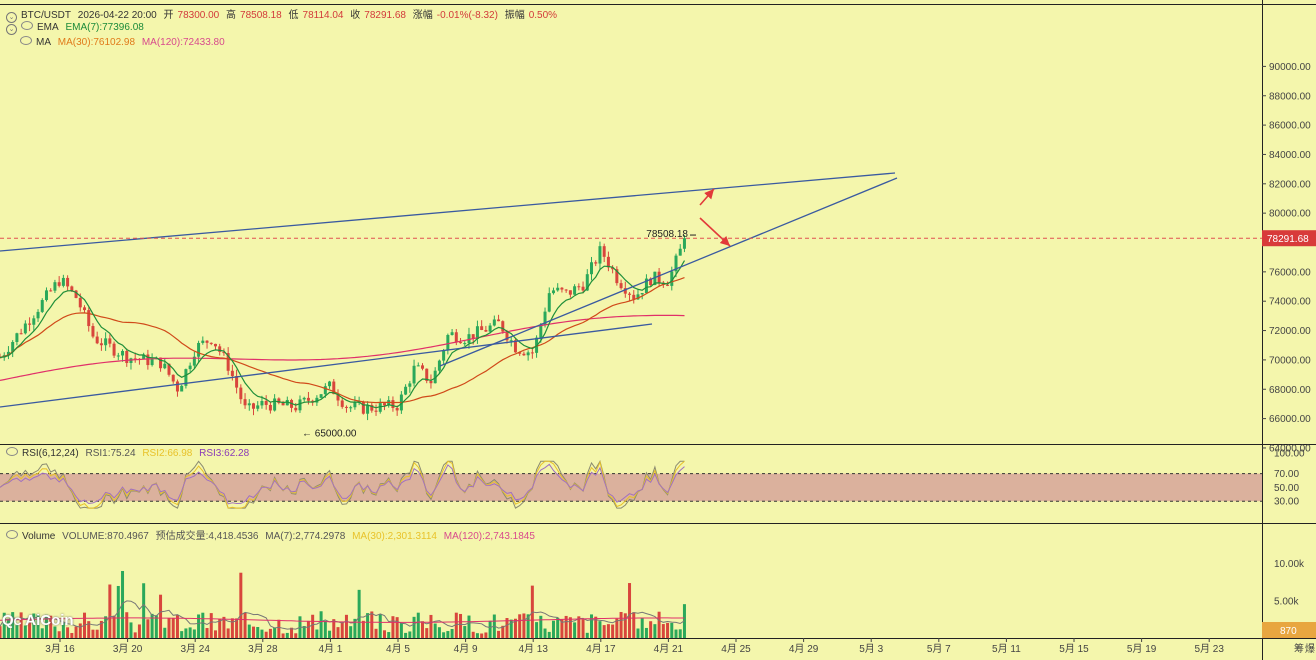 This screenshot has width=1316, height=660. I want to click on x-tick-label: 4月 5, so click(398, 649).